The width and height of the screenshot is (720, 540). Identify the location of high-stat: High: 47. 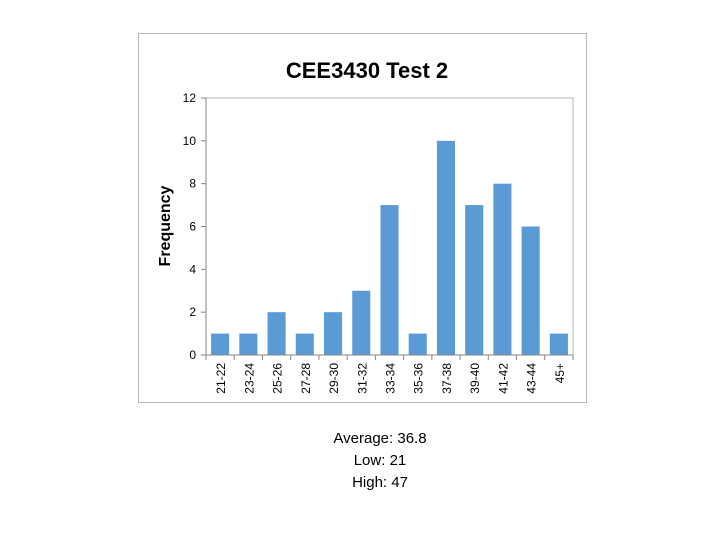
(380, 482).